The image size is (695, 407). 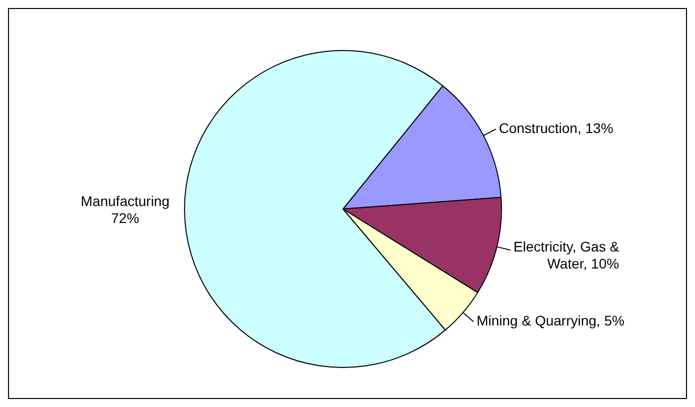 I want to click on data-label: 72%, so click(x=125, y=218).